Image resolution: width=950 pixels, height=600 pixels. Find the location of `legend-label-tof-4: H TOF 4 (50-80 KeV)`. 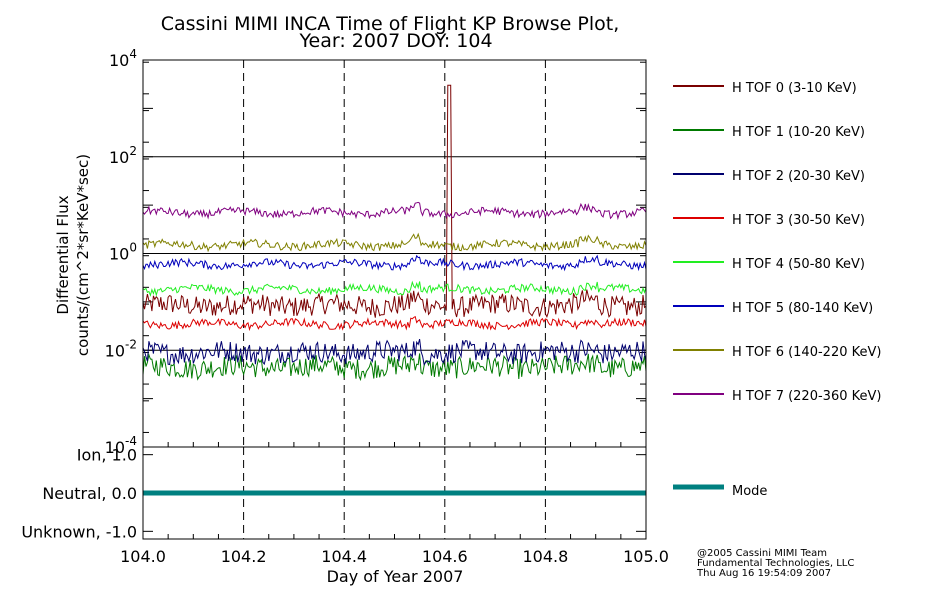

legend-label-tof-4: H TOF 4 (50-80 KeV) is located at coordinates (798, 264).